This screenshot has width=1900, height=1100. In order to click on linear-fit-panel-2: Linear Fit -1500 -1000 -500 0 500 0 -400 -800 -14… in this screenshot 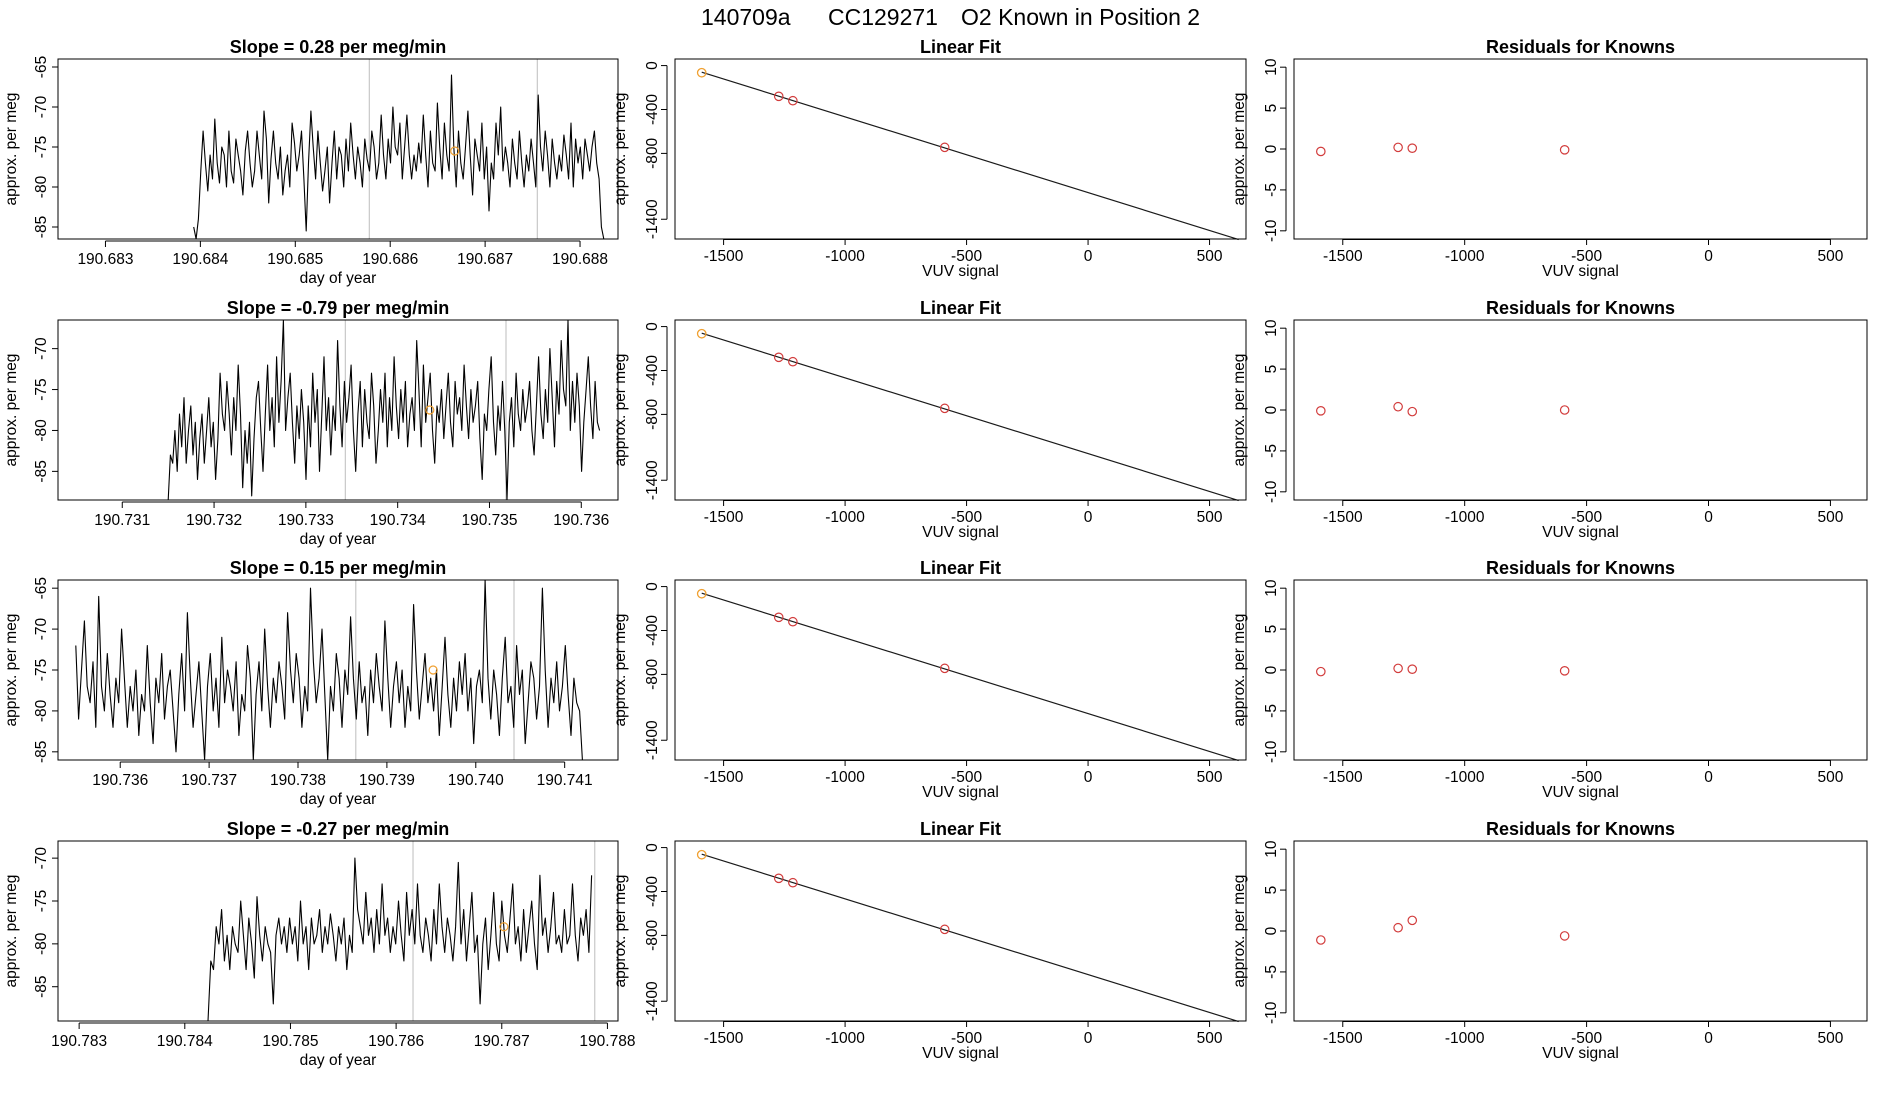, I will do `click(929, 419)`.